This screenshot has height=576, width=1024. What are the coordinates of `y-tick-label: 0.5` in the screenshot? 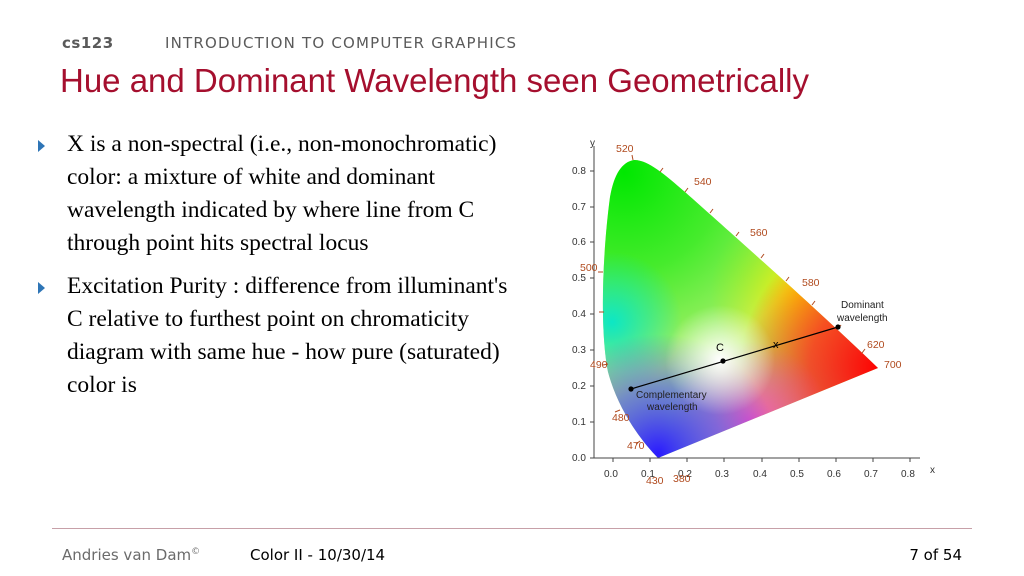 It's located at (579, 278).